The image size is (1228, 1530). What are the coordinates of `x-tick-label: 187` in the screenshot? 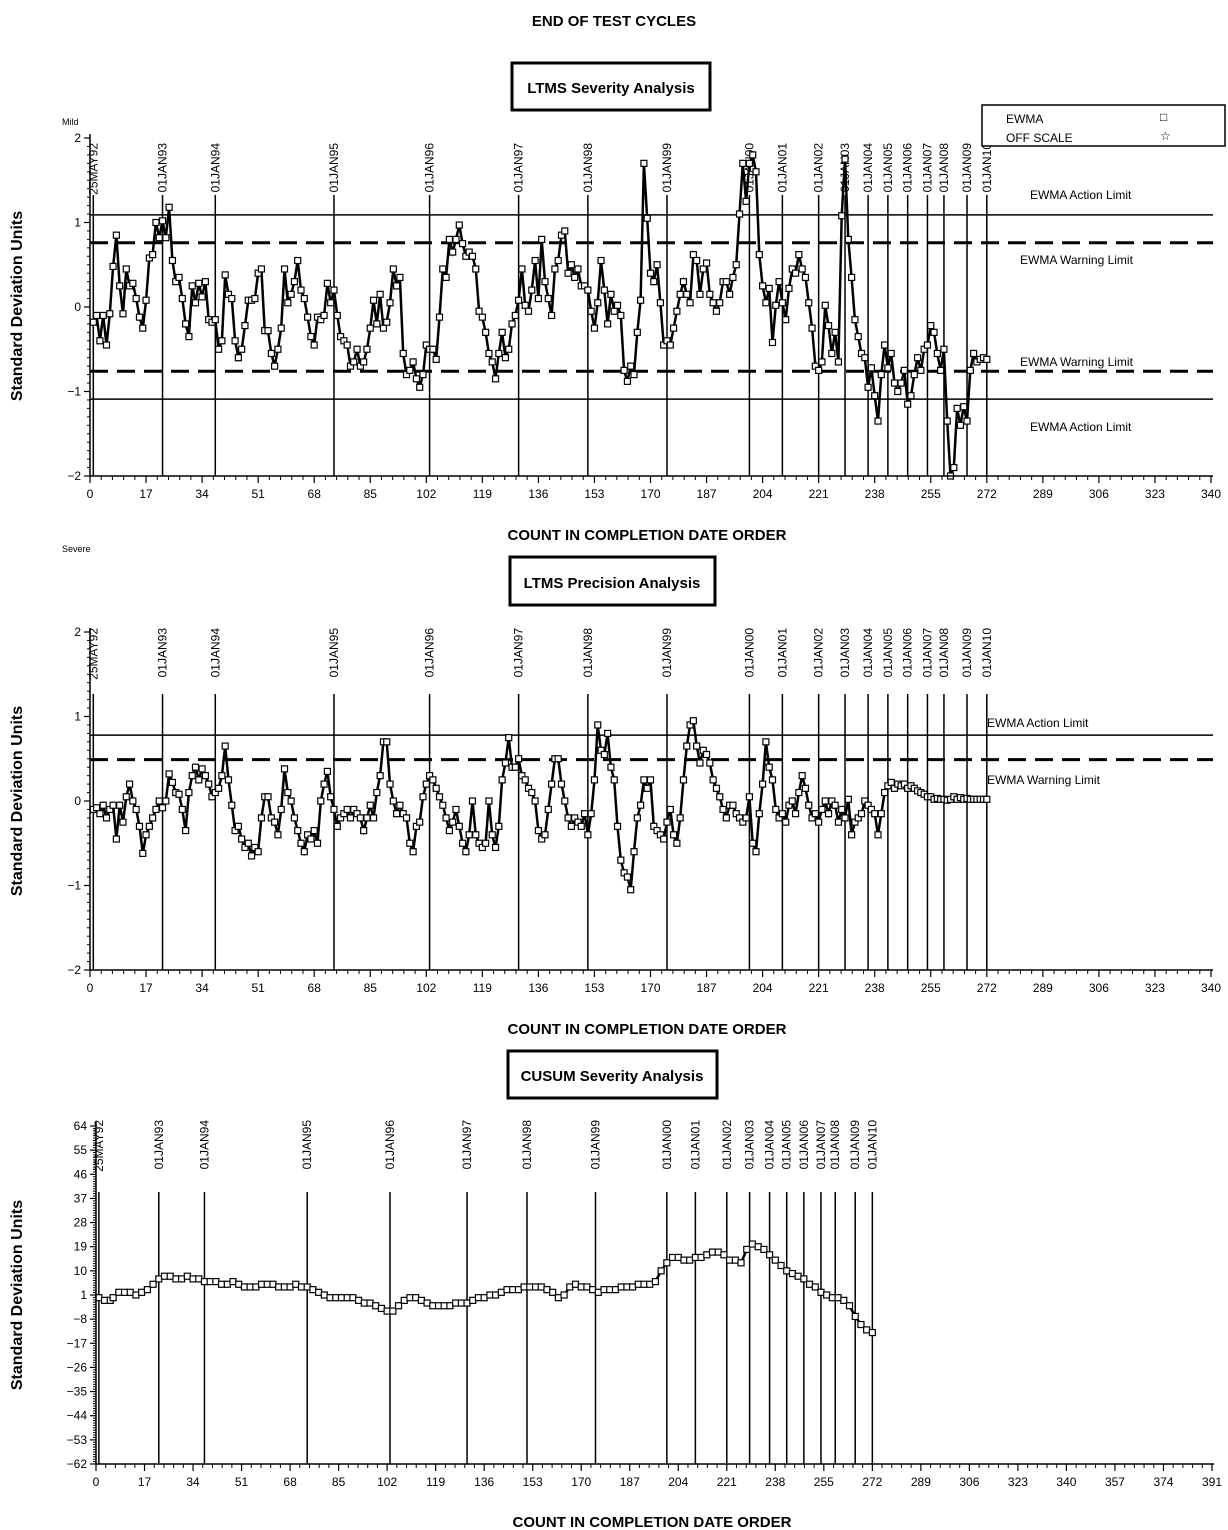 It's located at (707, 988).